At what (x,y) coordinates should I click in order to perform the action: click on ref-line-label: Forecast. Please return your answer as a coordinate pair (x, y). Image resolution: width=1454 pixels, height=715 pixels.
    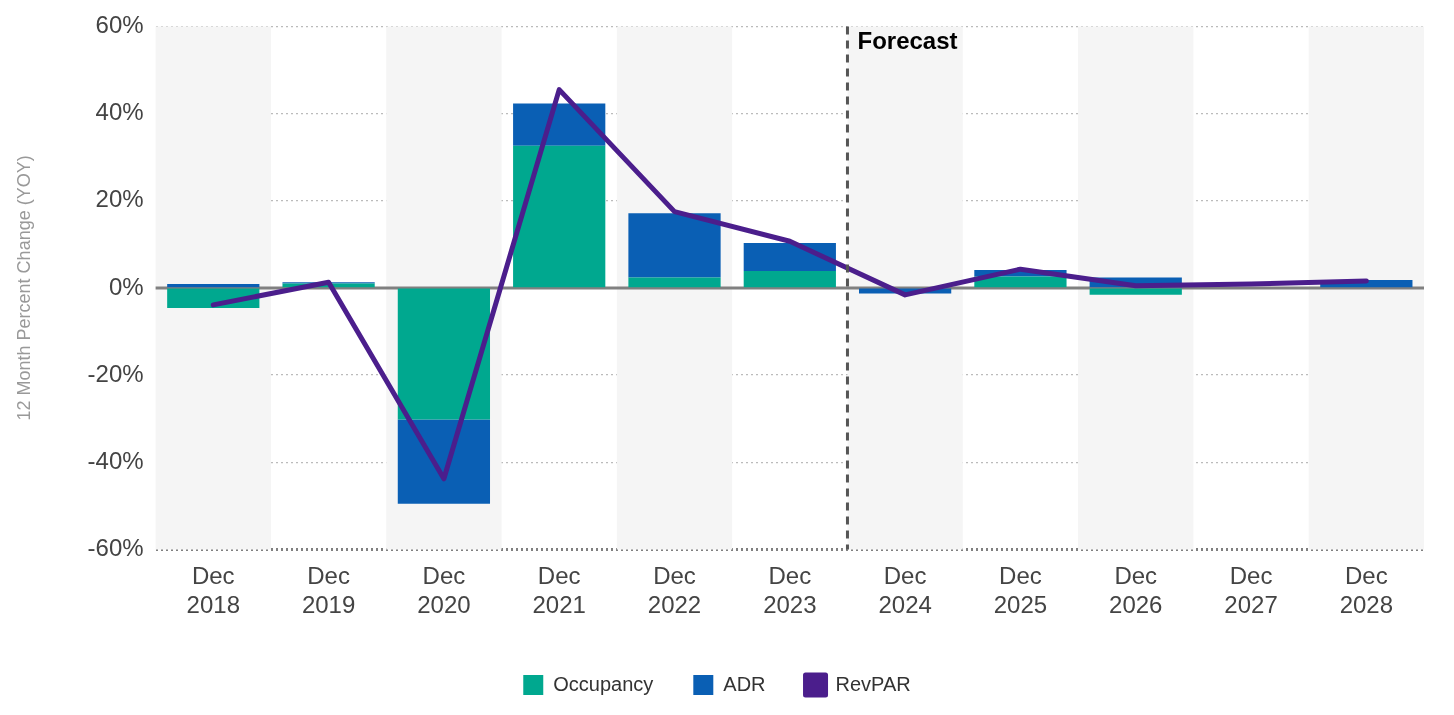
    Looking at the image, I should click on (907, 41).